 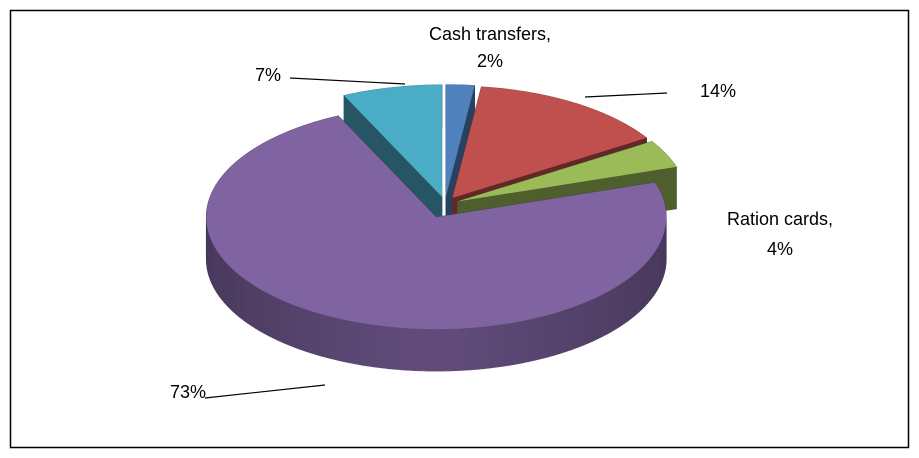 What do you see at coordinates (718, 91) in the screenshot?
I see `value-label: 14%` at bounding box center [718, 91].